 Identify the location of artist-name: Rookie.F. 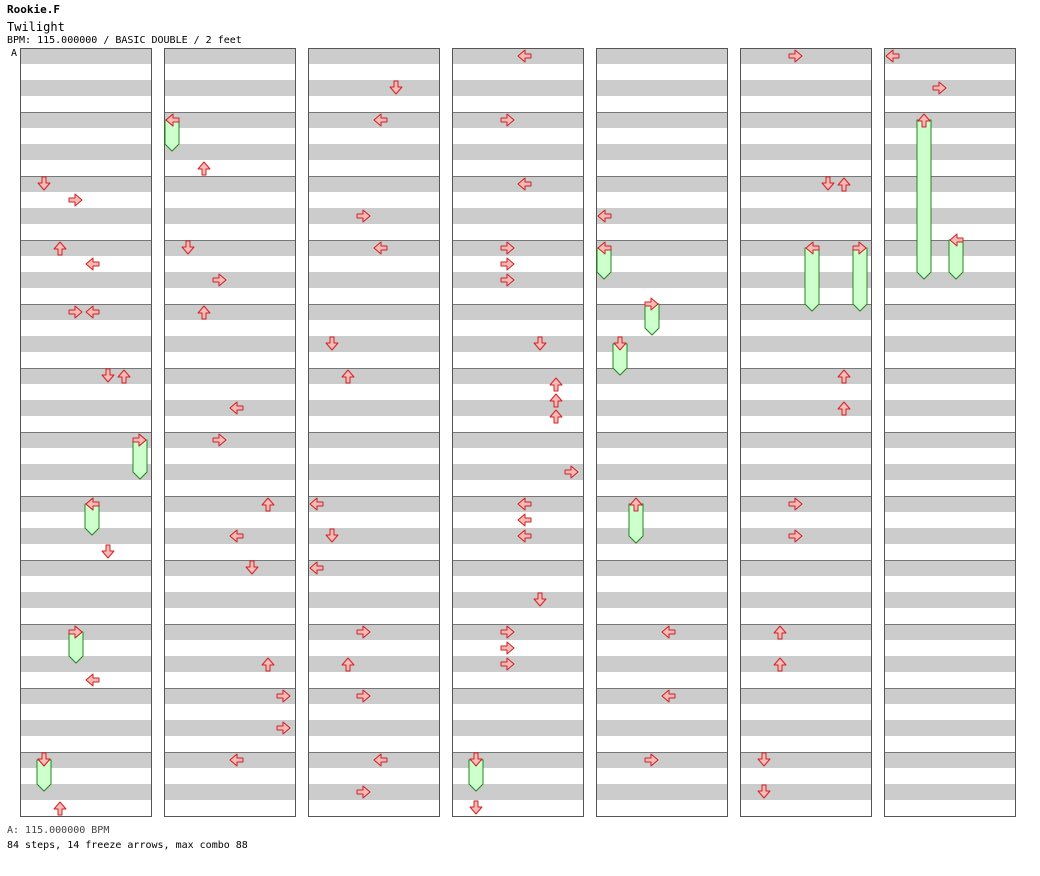
(33, 9).